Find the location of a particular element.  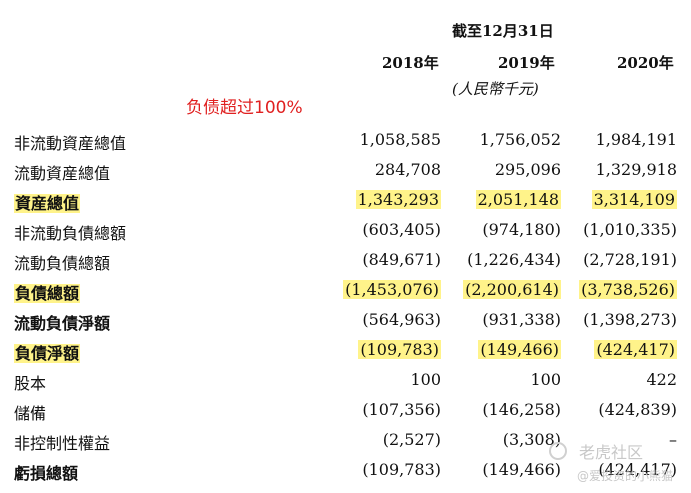

row-label: 負債總額 is located at coordinates (47, 293).